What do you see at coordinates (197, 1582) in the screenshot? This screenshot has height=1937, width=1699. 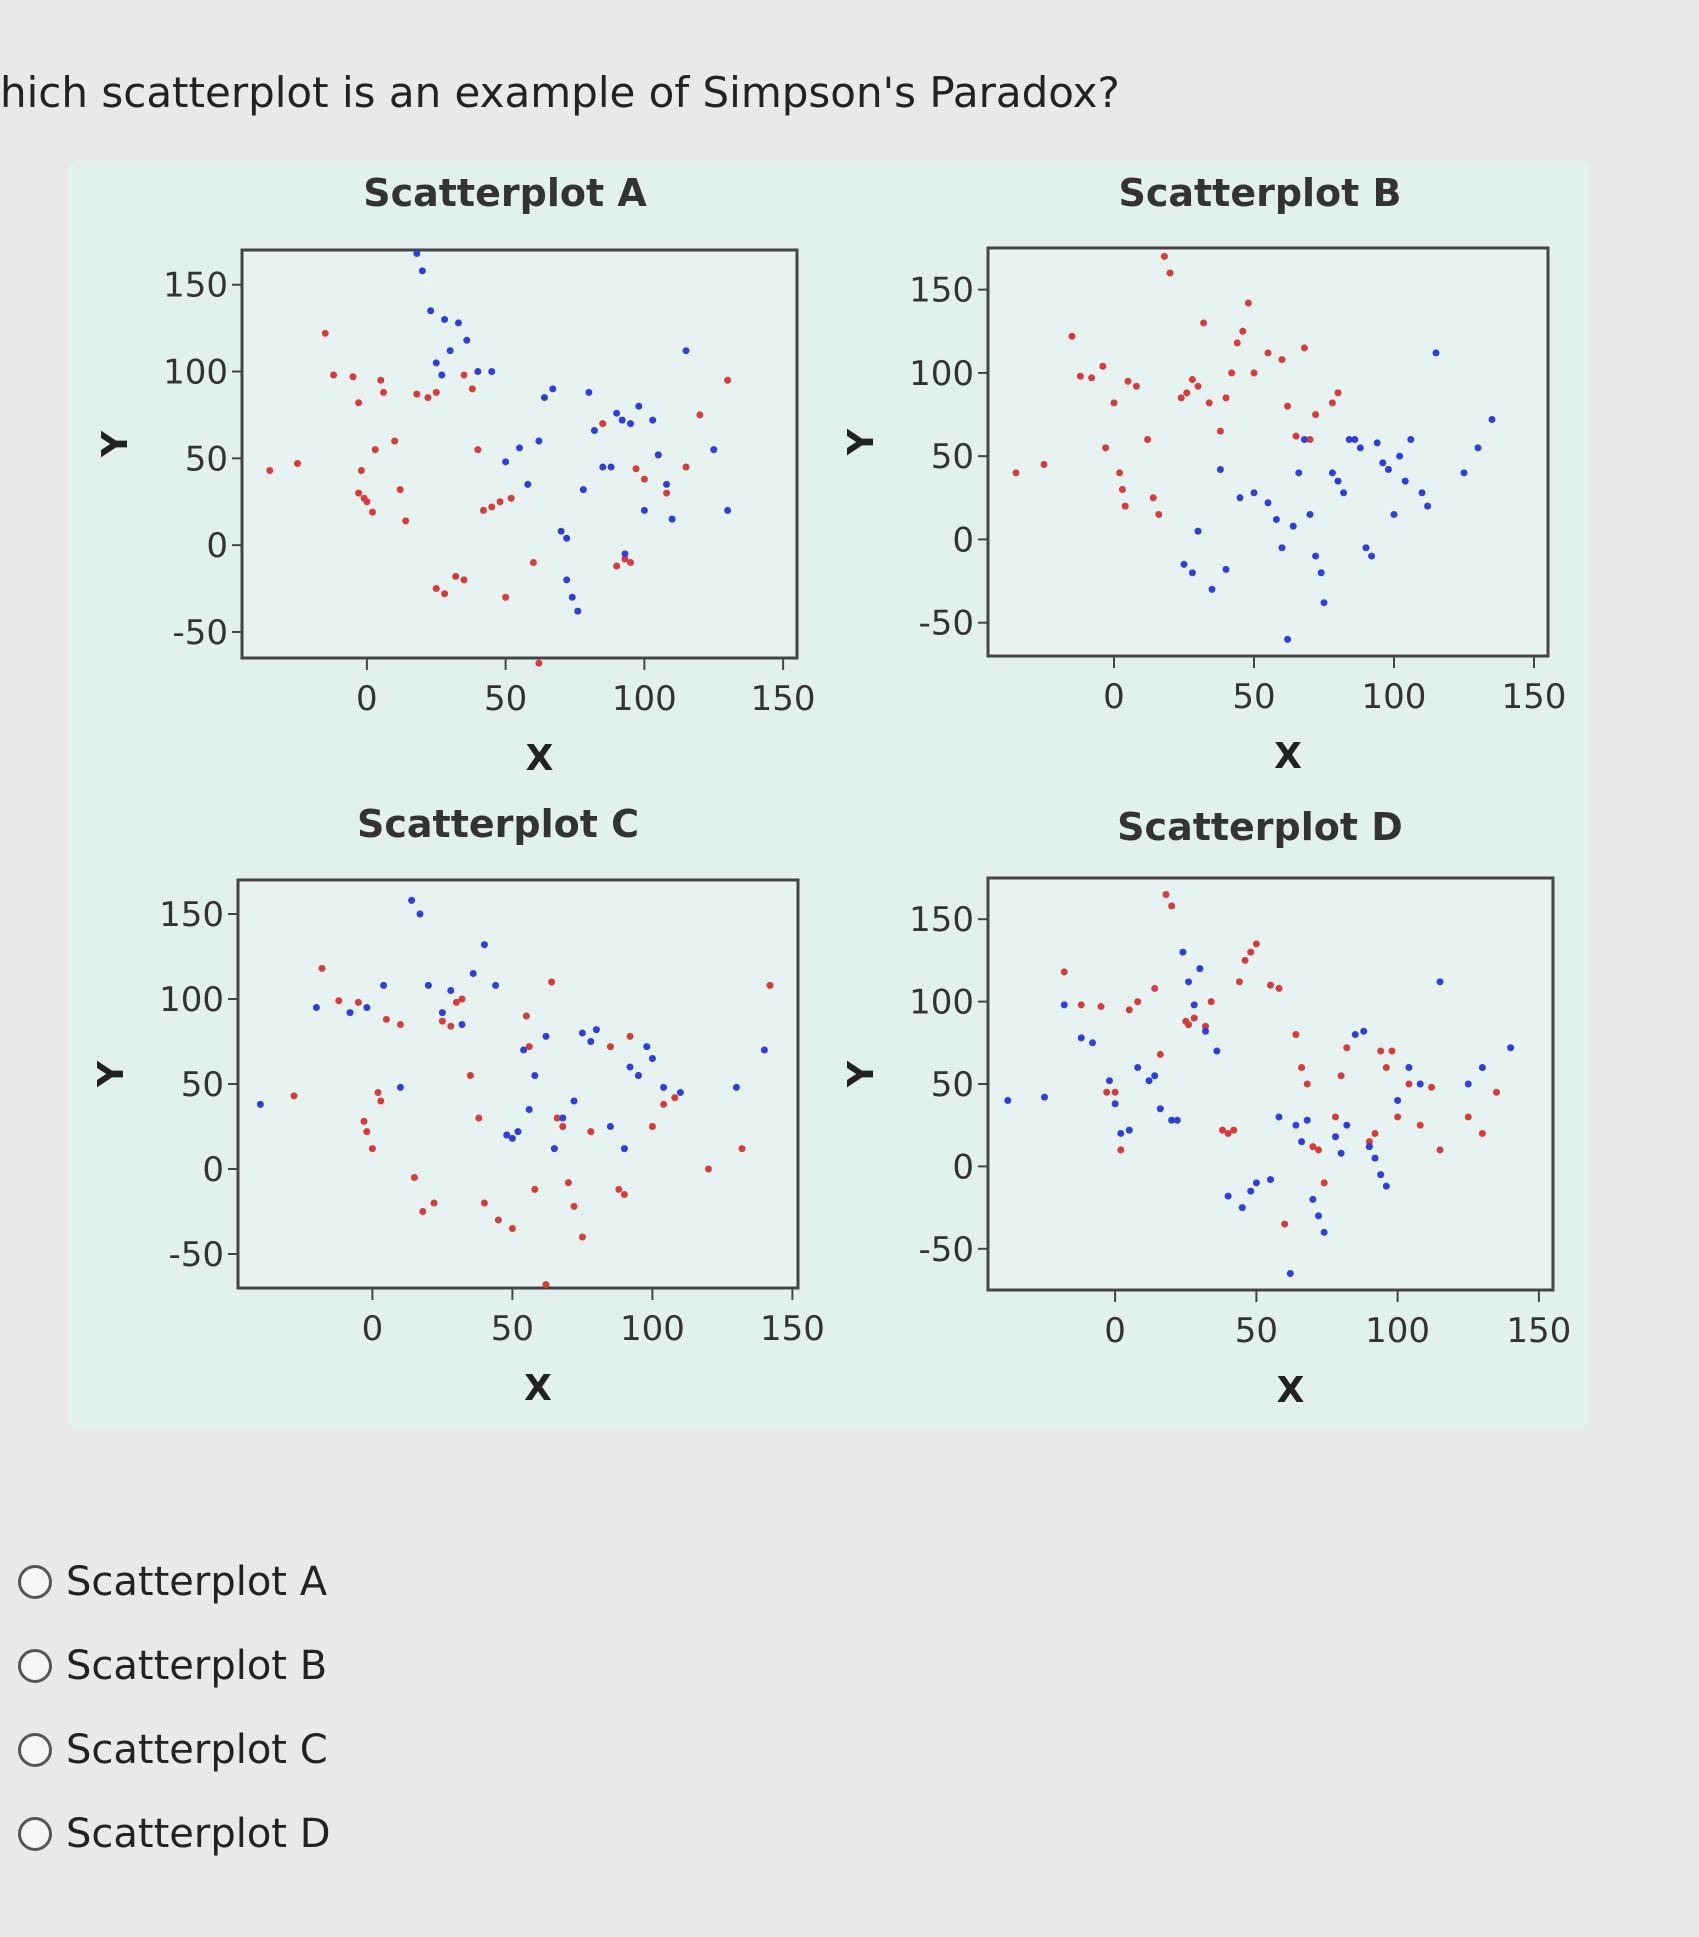 I see `option-label: Scatterplot A` at bounding box center [197, 1582].